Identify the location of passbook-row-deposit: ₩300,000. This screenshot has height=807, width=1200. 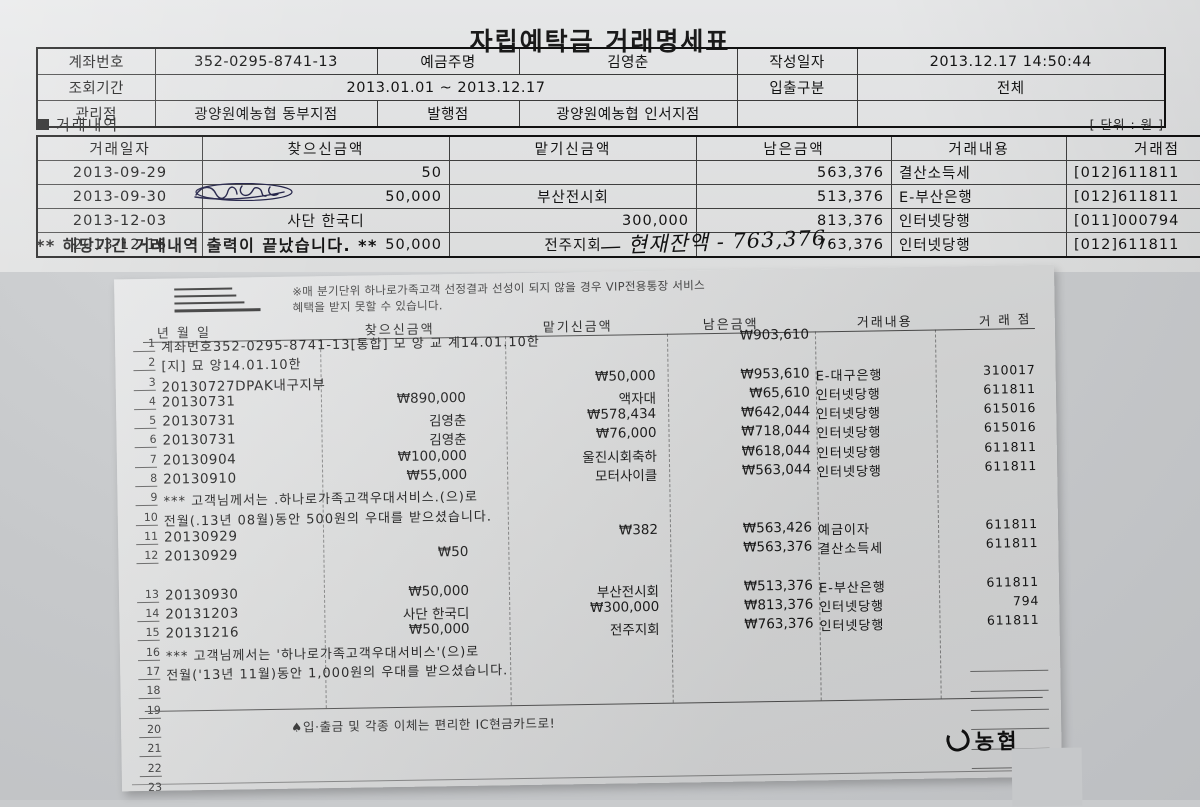
(559, 608).